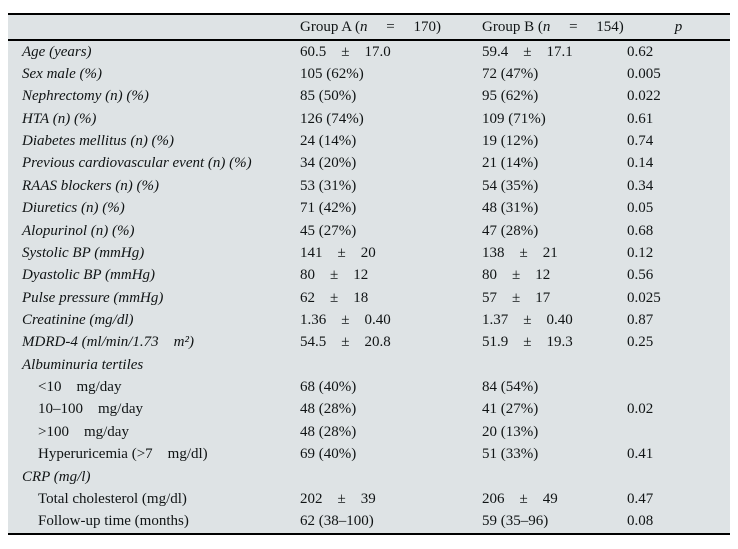 This screenshot has height=549, width=738. What do you see at coordinates (640, 522) in the screenshot?
I see `cell-p: 0.08` at bounding box center [640, 522].